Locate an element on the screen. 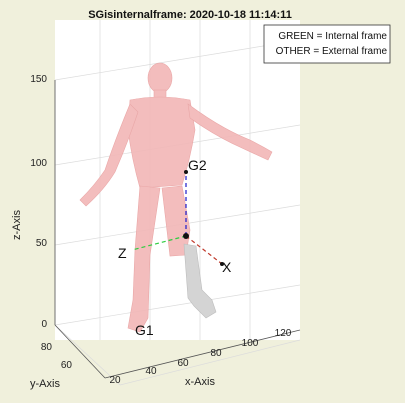 The image size is (405, 403). frame-label-g1: G1 is located at coordinates (144, 330).